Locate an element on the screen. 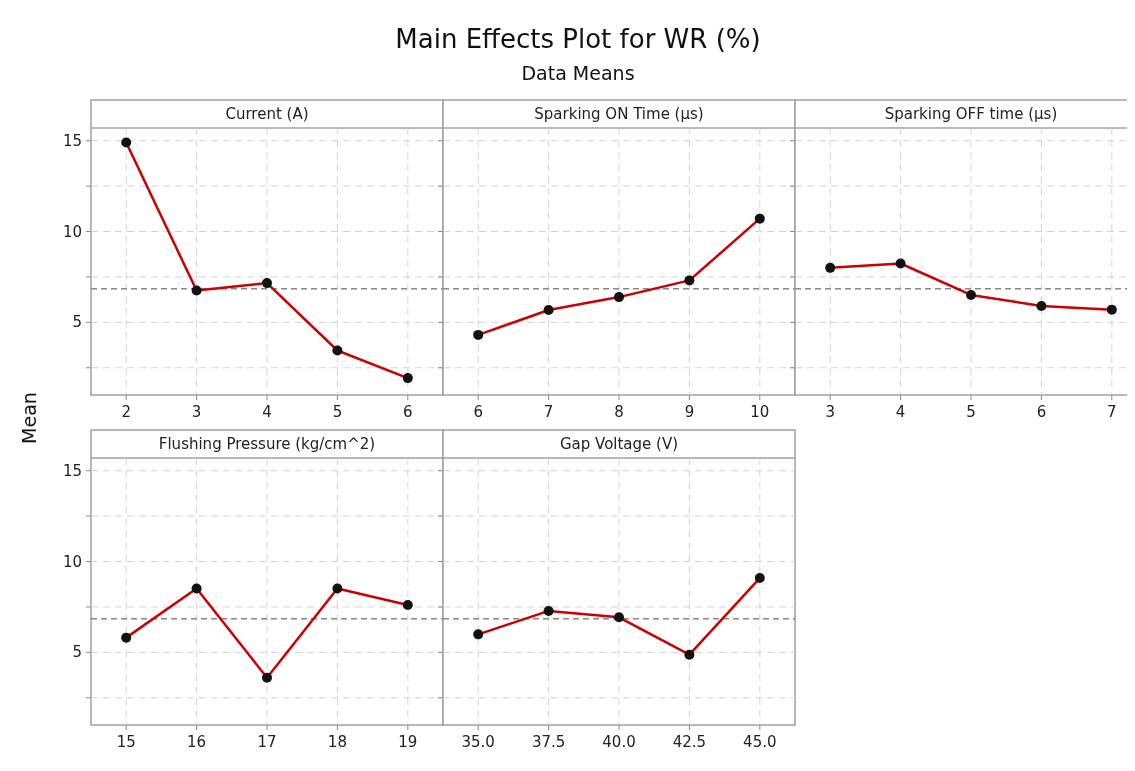  x-tick-label: 10 is located at coordinates (760, 412).